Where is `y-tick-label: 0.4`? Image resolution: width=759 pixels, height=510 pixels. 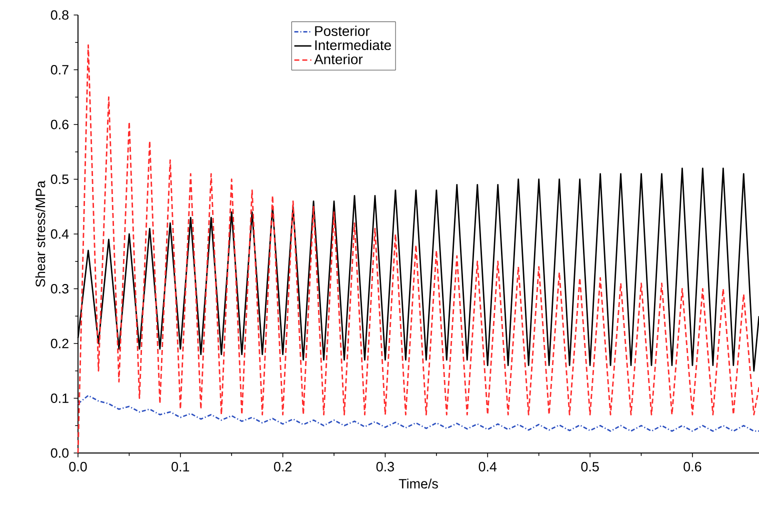 y-tick-label: 0.4 is located at coordinates (59, 234).